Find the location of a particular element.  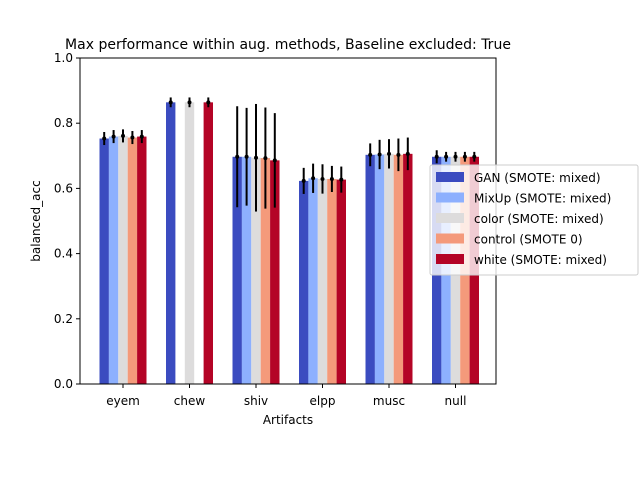

legend-label: GAN (SMOTE: mixed) is located at coordinates (537, 178).